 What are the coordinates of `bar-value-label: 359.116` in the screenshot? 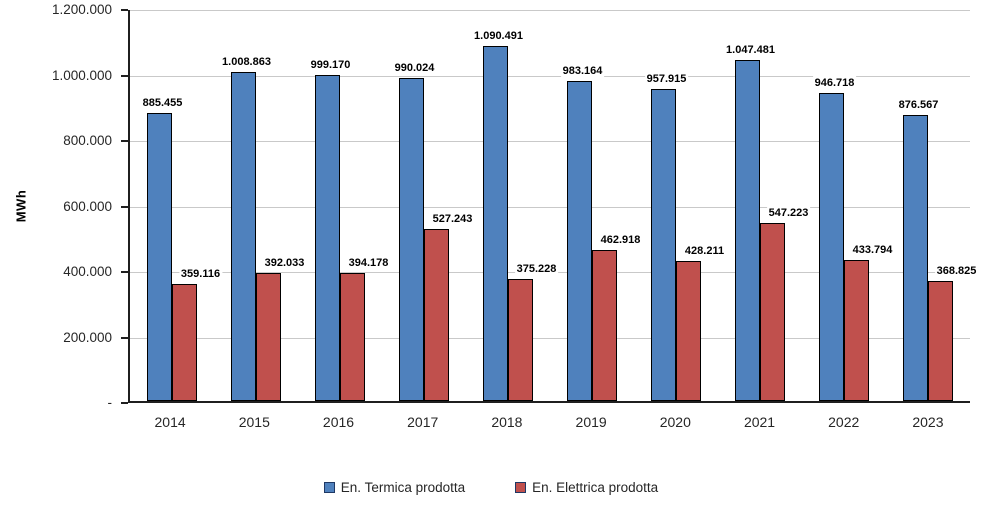 It's located at (200, 274).